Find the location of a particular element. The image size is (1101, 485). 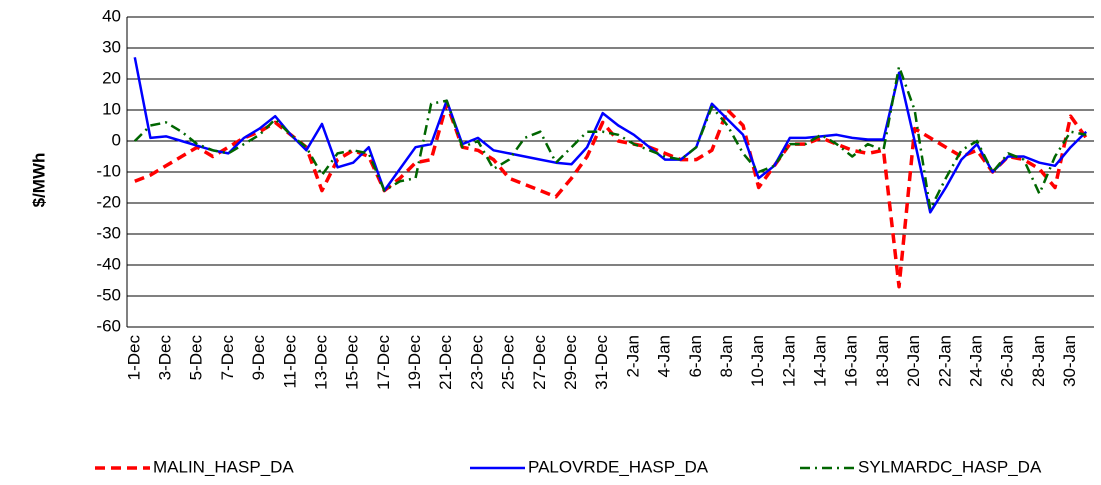

x-tick-label: 16-Jan is located at coordinates (851, 361).